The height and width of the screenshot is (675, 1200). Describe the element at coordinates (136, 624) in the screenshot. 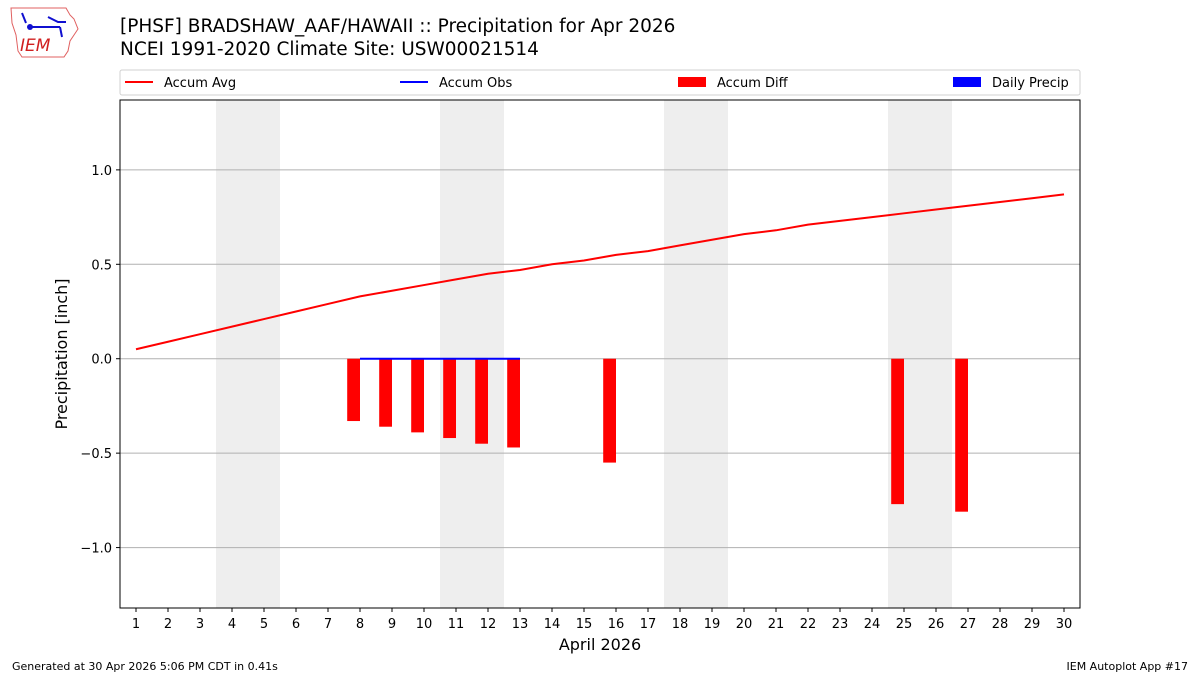

I see `x-tick-label: 1` at that location.